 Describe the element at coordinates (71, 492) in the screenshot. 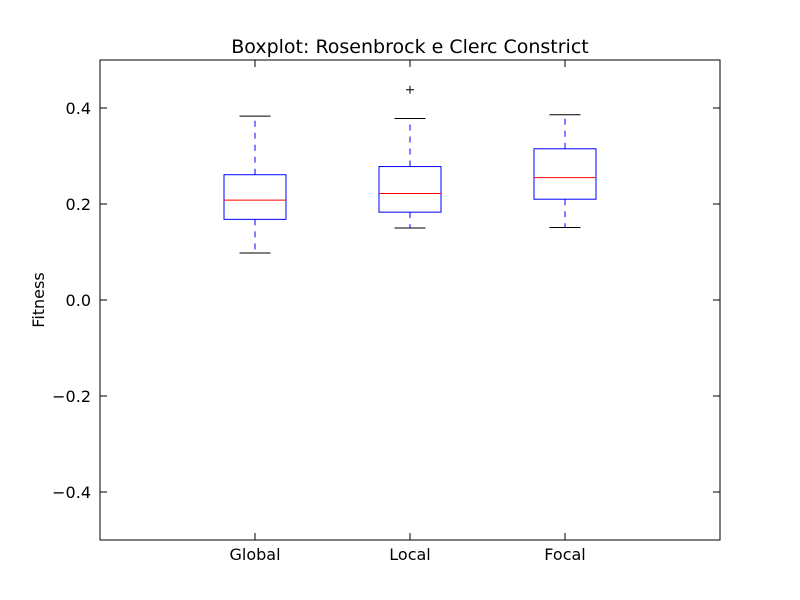

I see `y-tick-label: −0.4` at that location.